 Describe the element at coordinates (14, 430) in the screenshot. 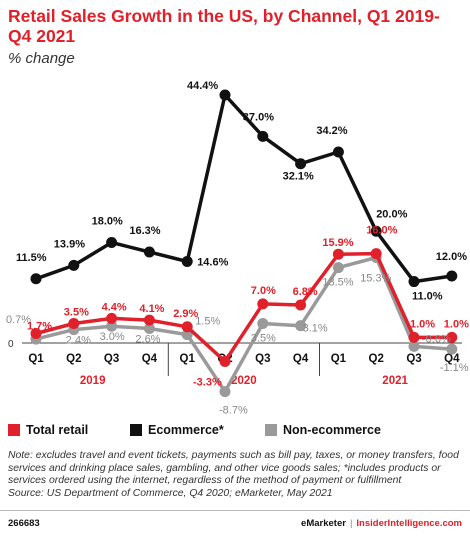

I see `legend-swatch-total-retail` at that location.